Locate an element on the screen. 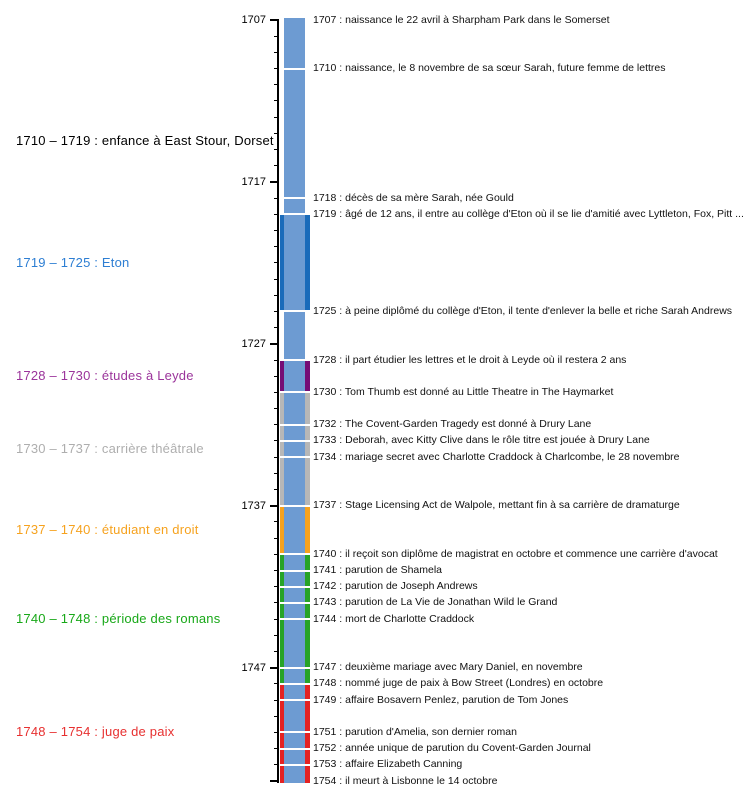  axis-tick-label-1717: 1717 is located at coordinates (253, 181).